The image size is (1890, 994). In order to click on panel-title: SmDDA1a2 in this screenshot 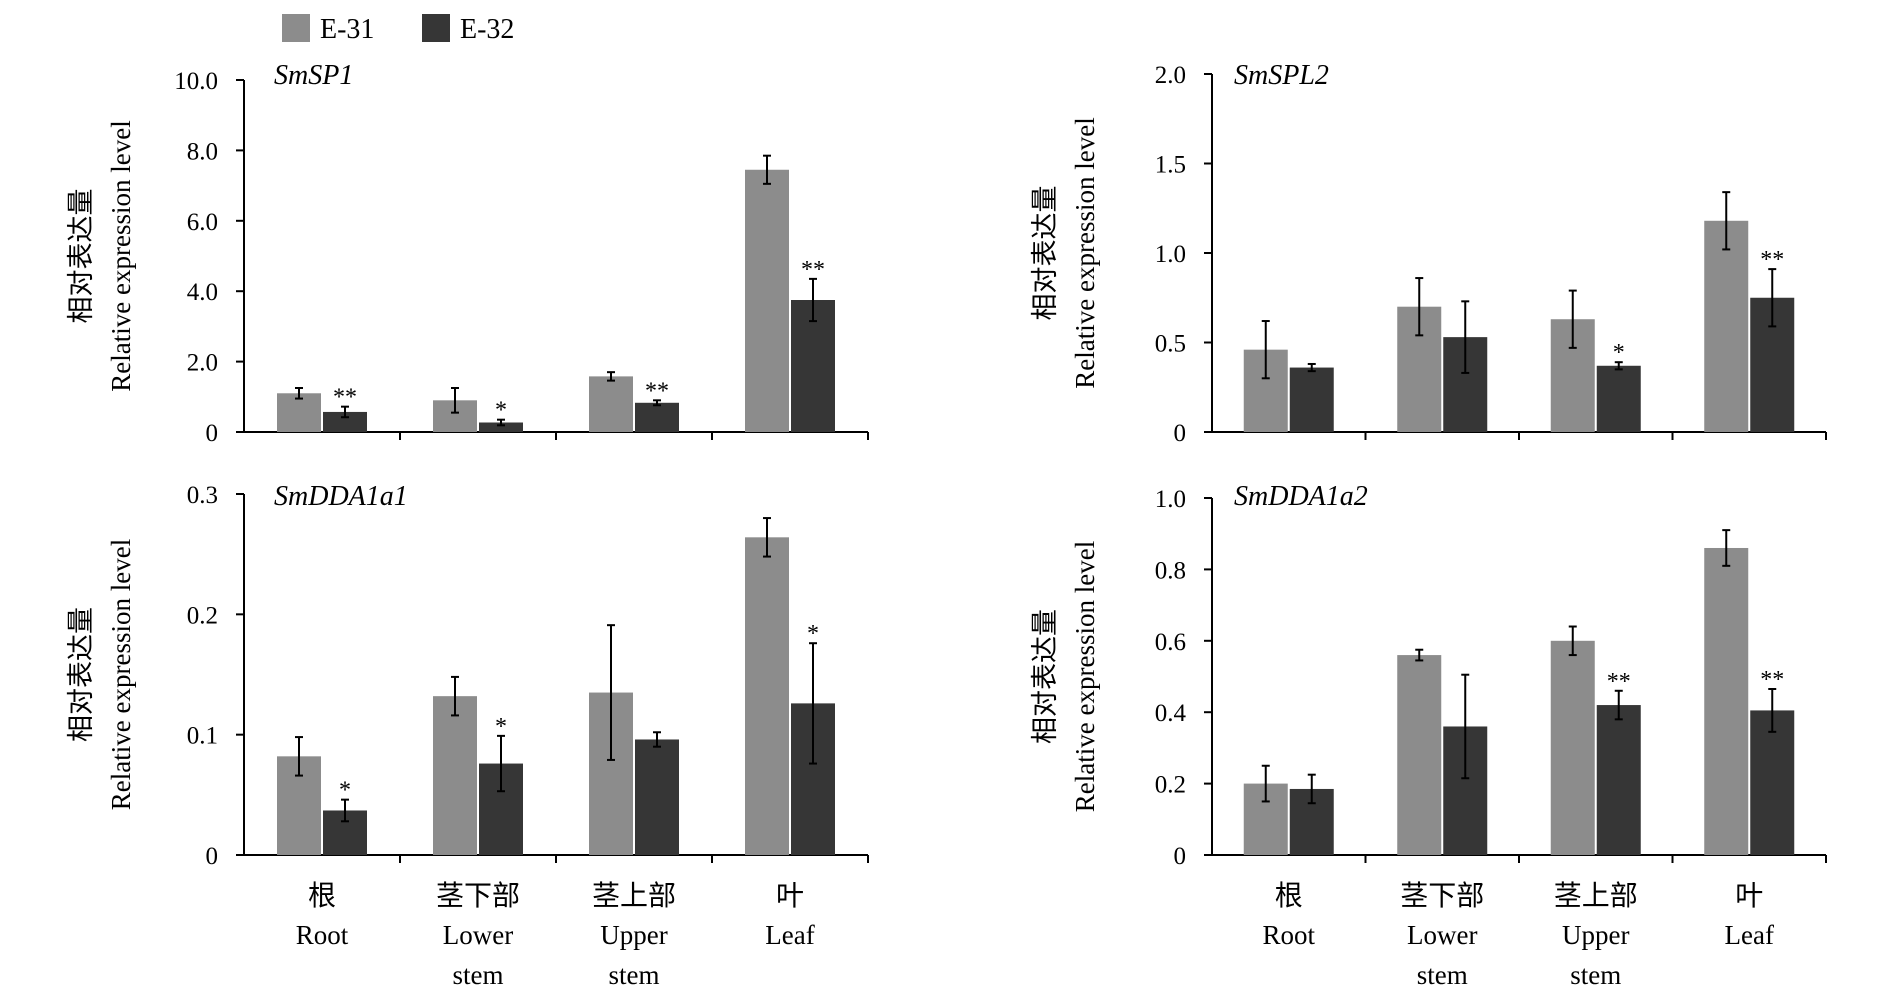, I will do `click(1301, 496)`.